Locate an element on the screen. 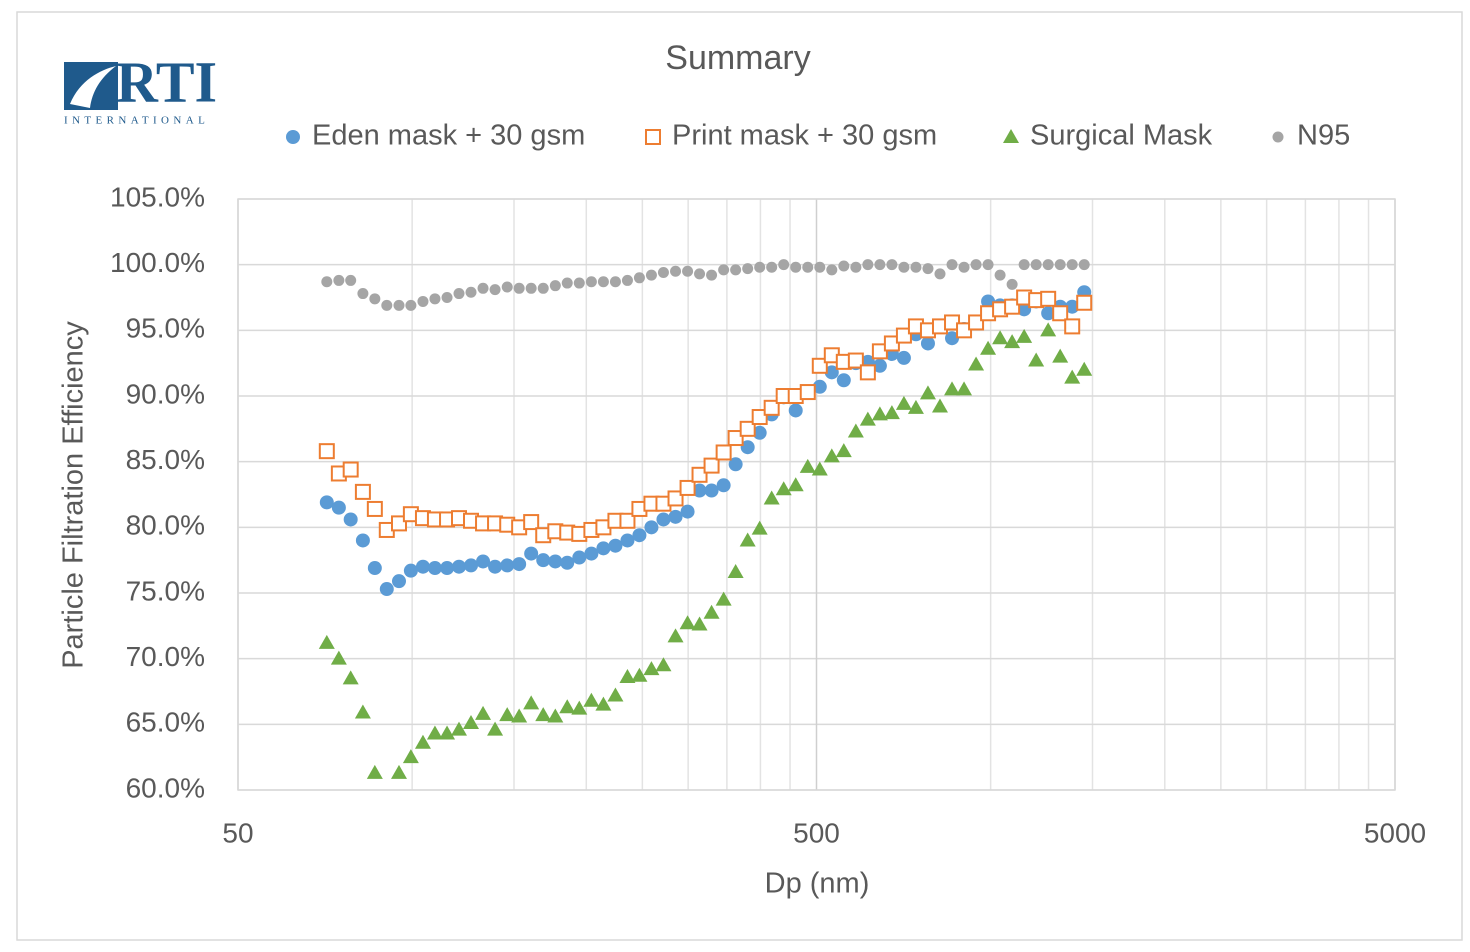  y-tick-label: 80.0% is located at coordinates (165, 525).